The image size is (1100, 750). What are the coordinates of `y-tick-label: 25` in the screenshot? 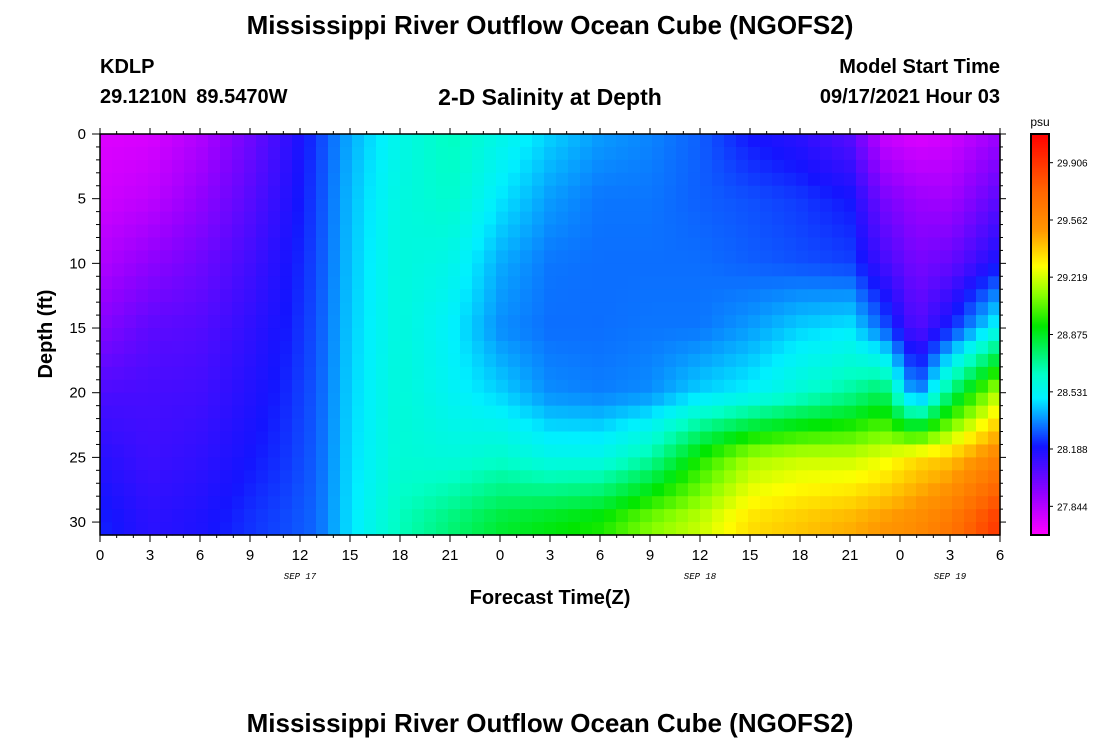 It's located at (77, 457).